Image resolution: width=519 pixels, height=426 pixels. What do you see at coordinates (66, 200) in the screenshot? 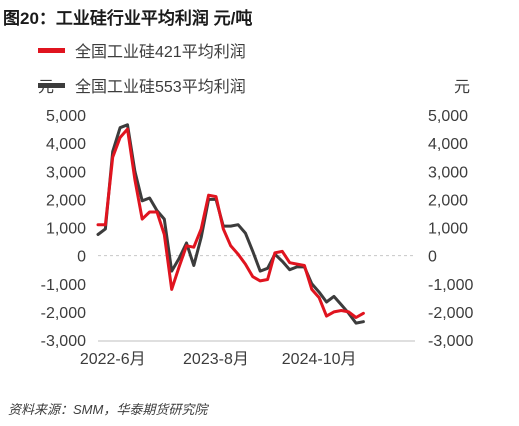
I see `y-tick-label-left: 2,000` at bounding box center [66, 200].